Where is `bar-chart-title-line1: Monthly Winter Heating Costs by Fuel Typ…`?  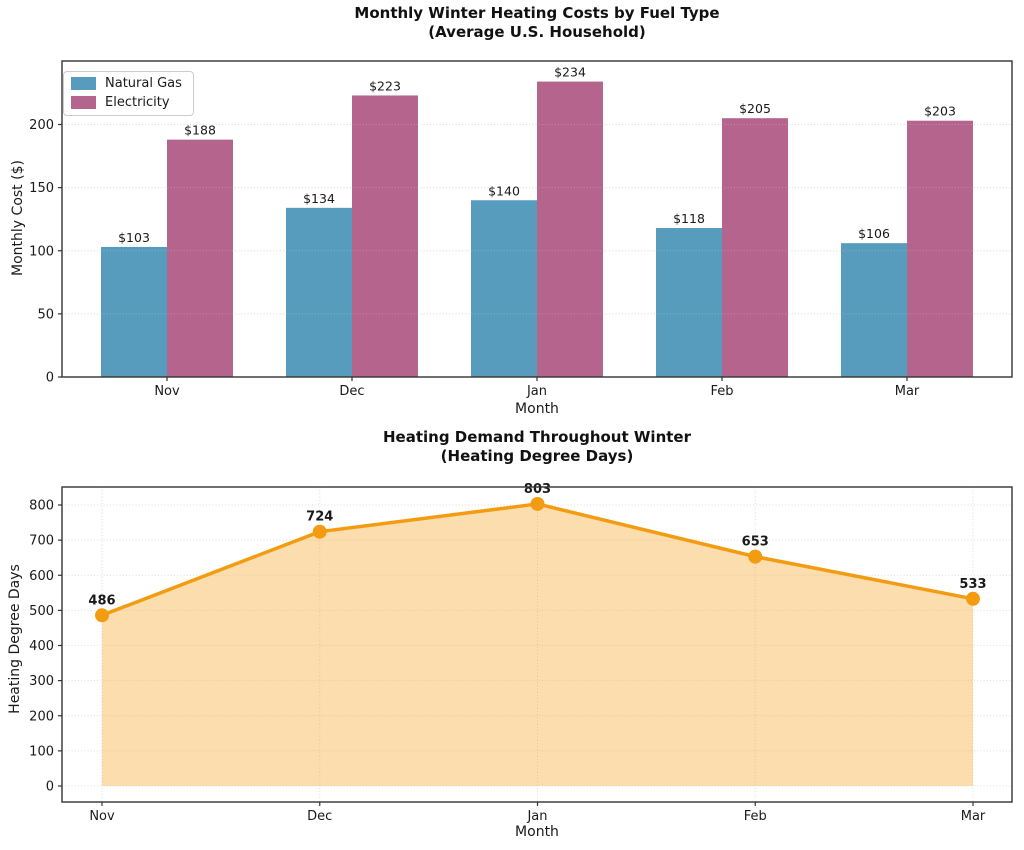
bar-chart-title-line1: Monthly Winter Heating Costs by Fuel Typ… is located at coordinates (537, 13).